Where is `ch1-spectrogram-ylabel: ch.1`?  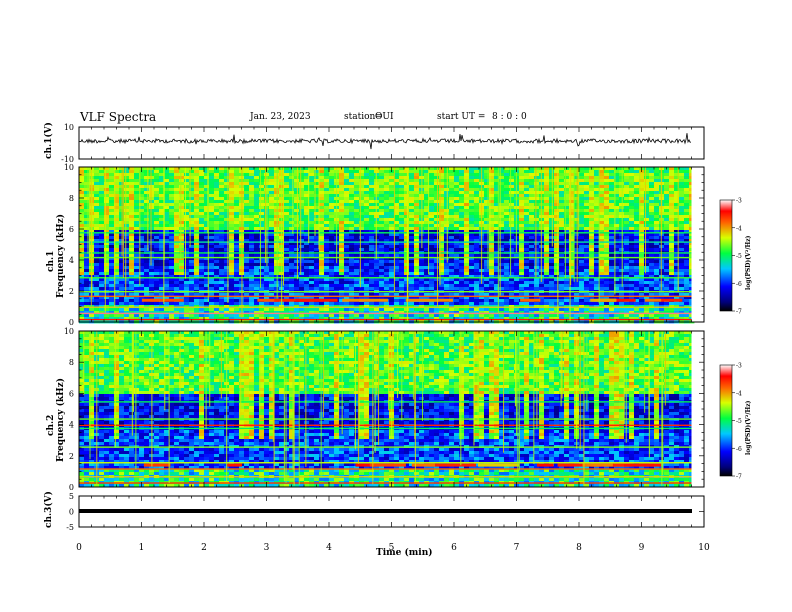 ch1-spectrogram-ylabel: ch.1 is located at coordinates (51, 261).